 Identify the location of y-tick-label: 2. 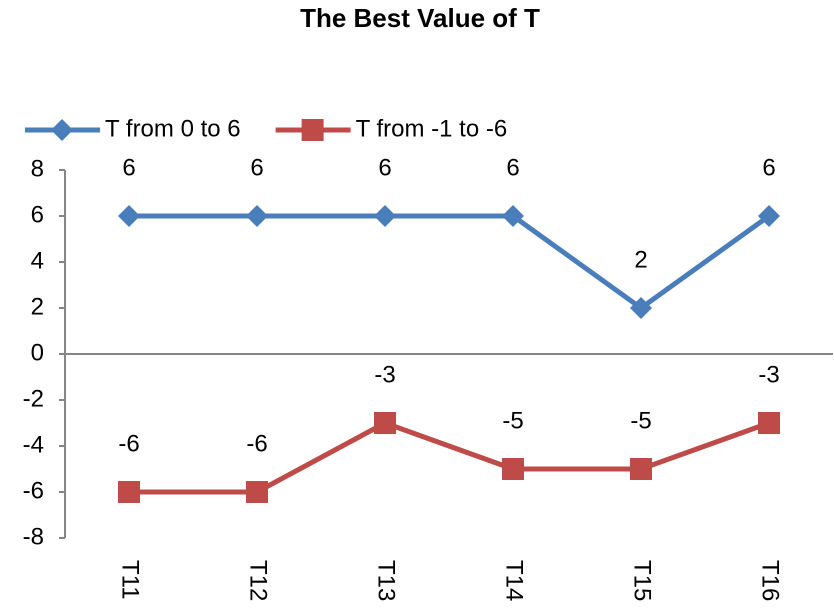
(37, 306).